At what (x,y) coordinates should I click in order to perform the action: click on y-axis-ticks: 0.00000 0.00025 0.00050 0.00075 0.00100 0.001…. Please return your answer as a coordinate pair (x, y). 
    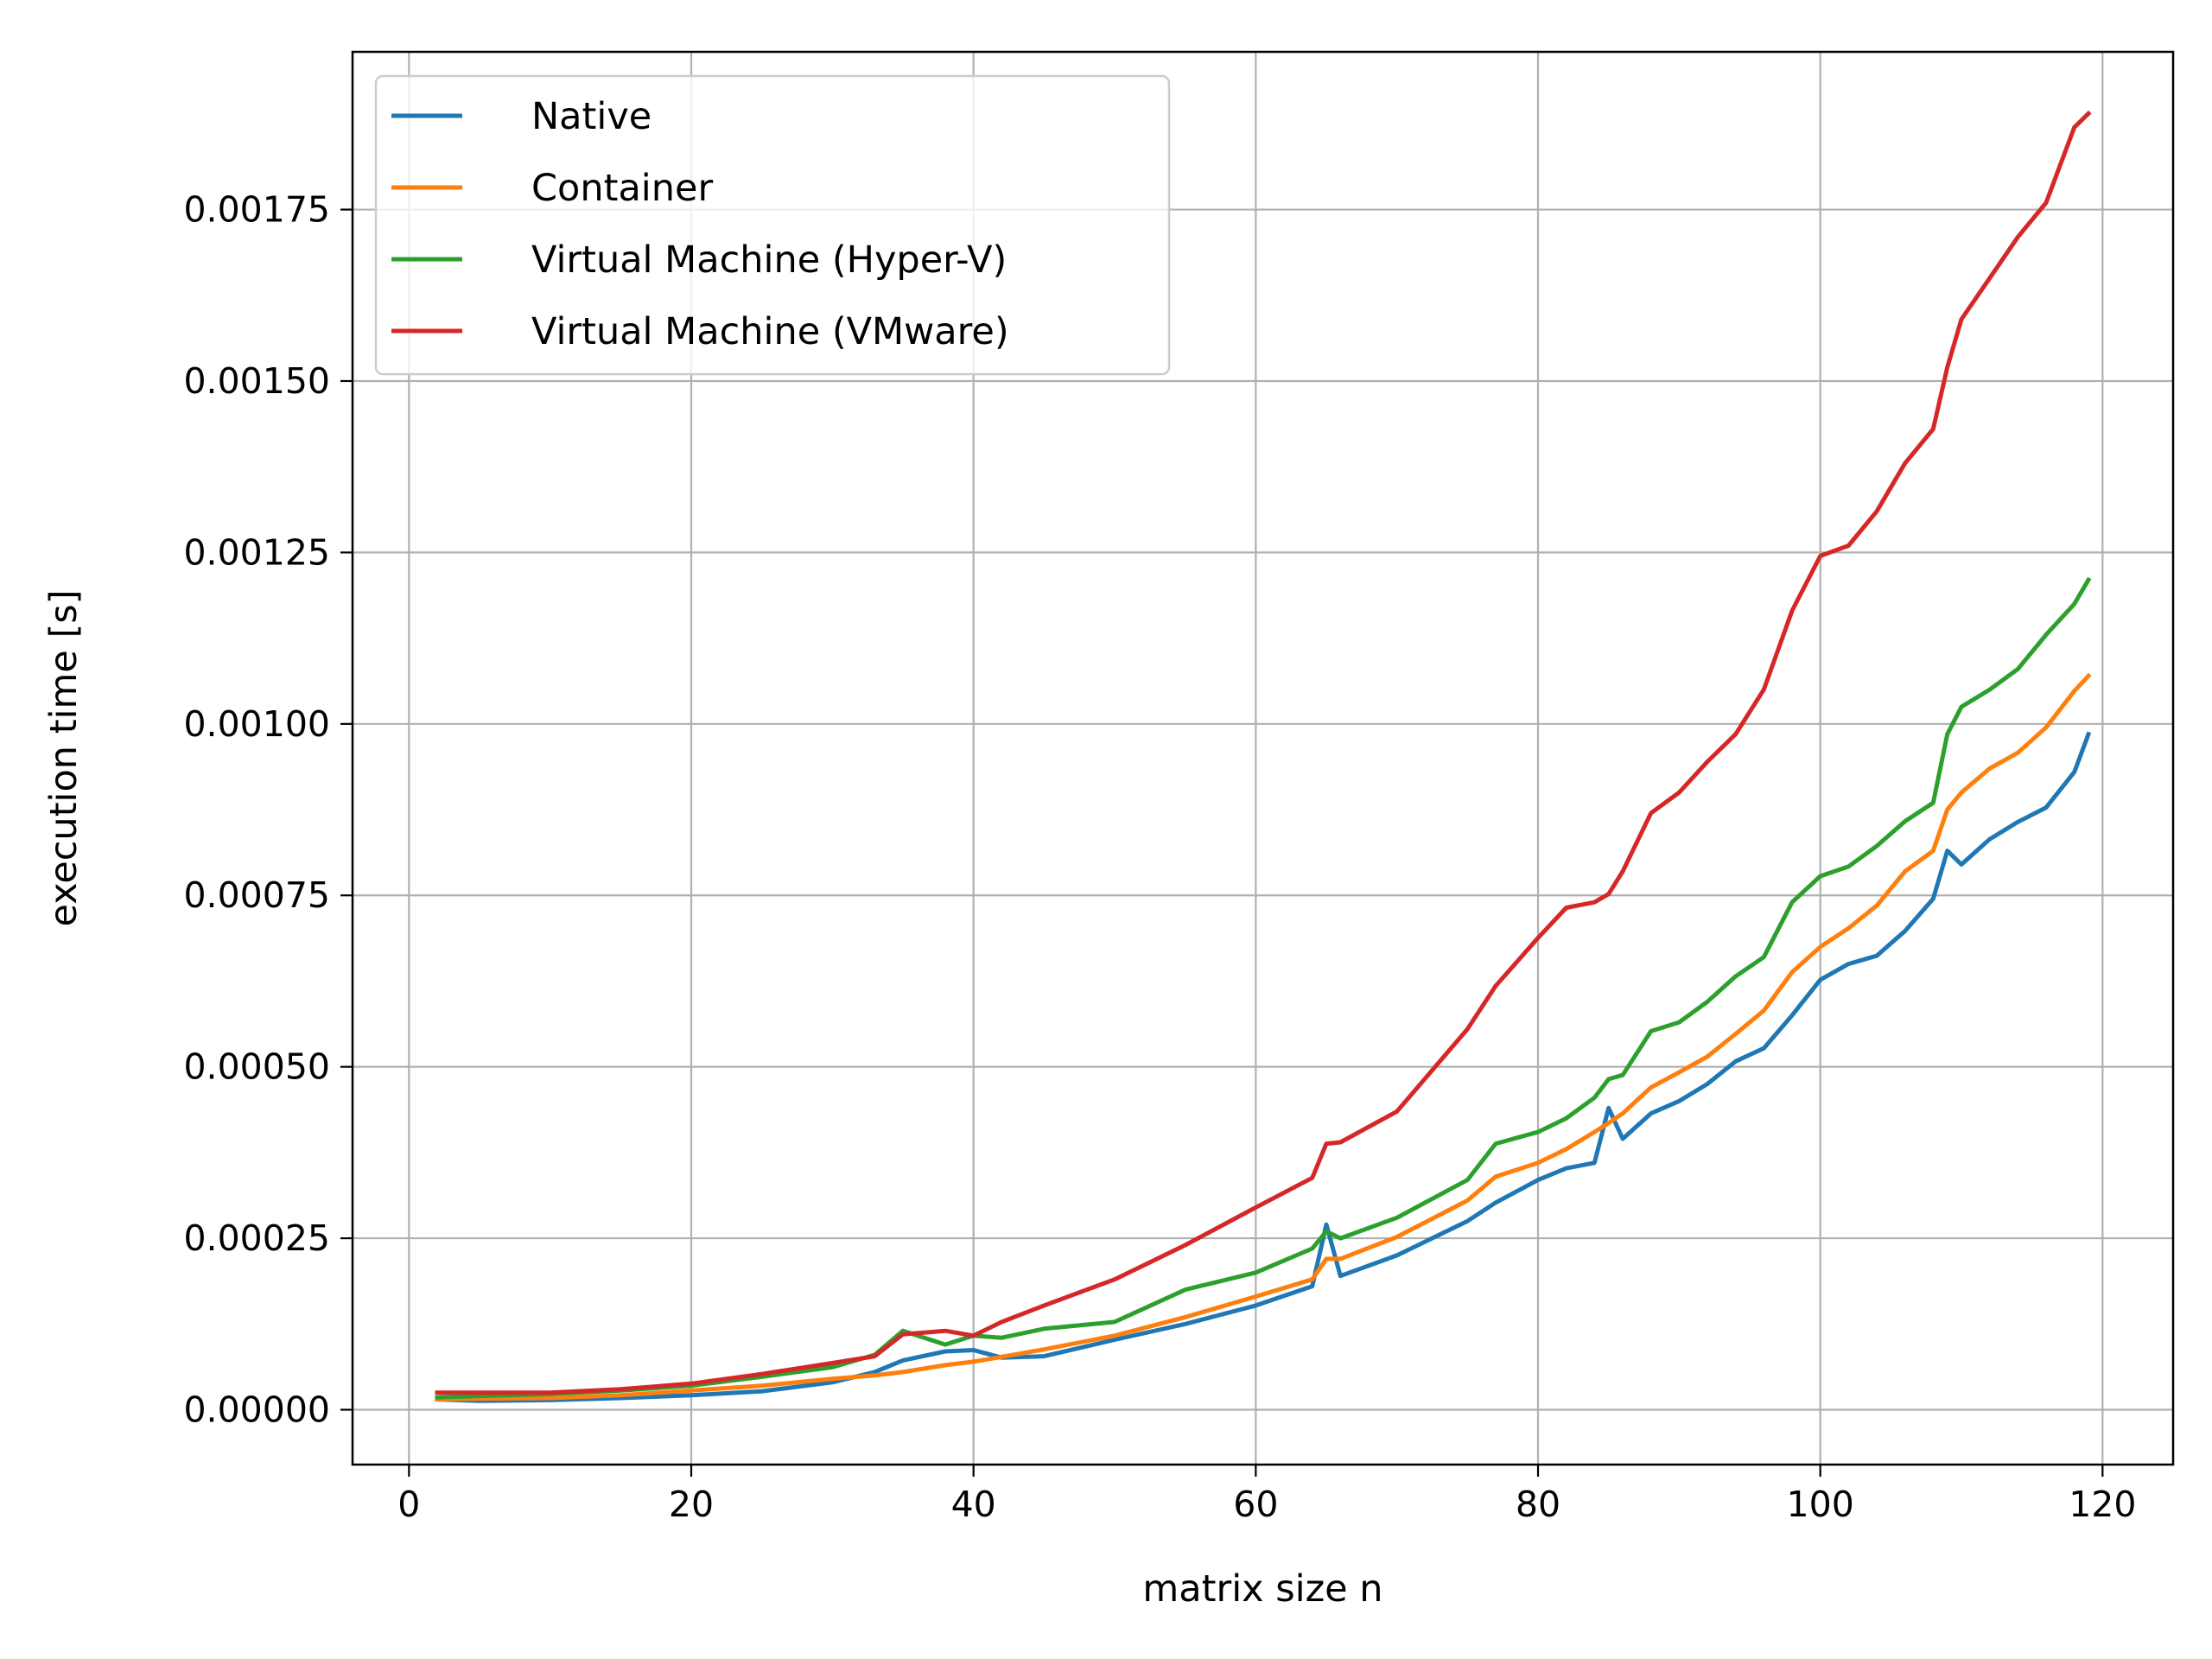
    Looking at the image, I should click on (268, 810).